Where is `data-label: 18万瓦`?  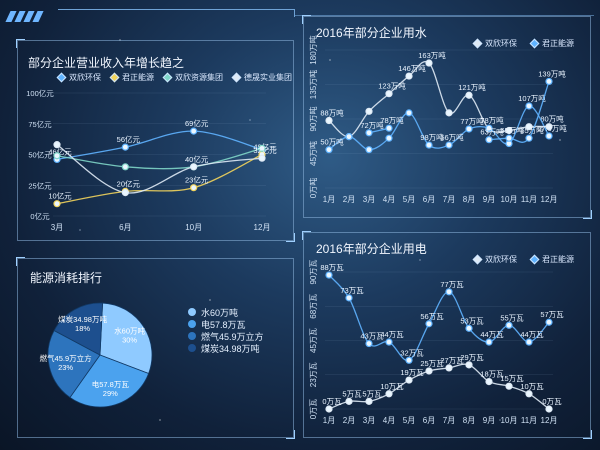
data-label: 18万瓦 is located at coordinates (492, 374).